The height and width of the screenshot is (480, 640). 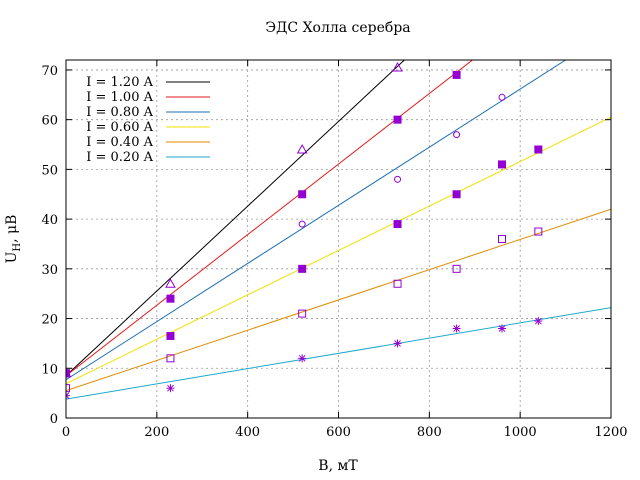 I want to click on x-tick-label: 600, so click(x=338, y=432).